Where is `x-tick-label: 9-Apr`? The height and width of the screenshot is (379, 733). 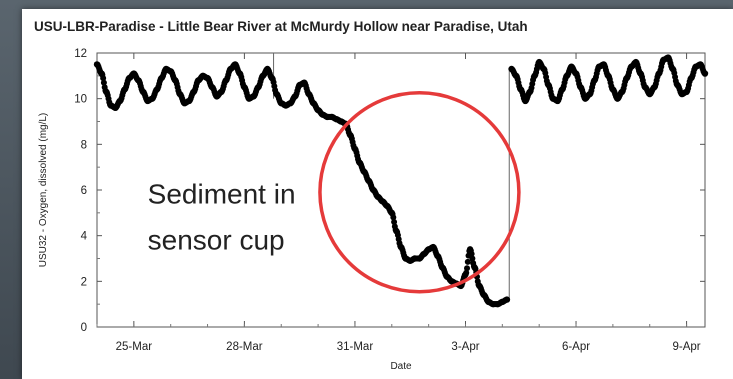 x-tick-label: 9-Apr is located at coordinates (687, 347).